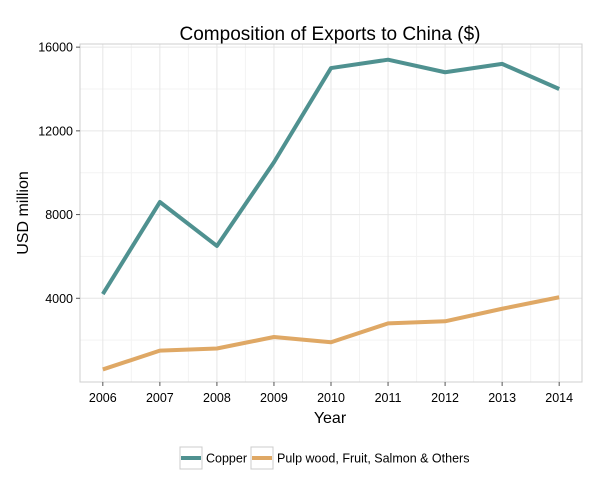 The width and height of the screenshot is (600, 500). I want to click on x-axis-title: Year, so click(330, 418).